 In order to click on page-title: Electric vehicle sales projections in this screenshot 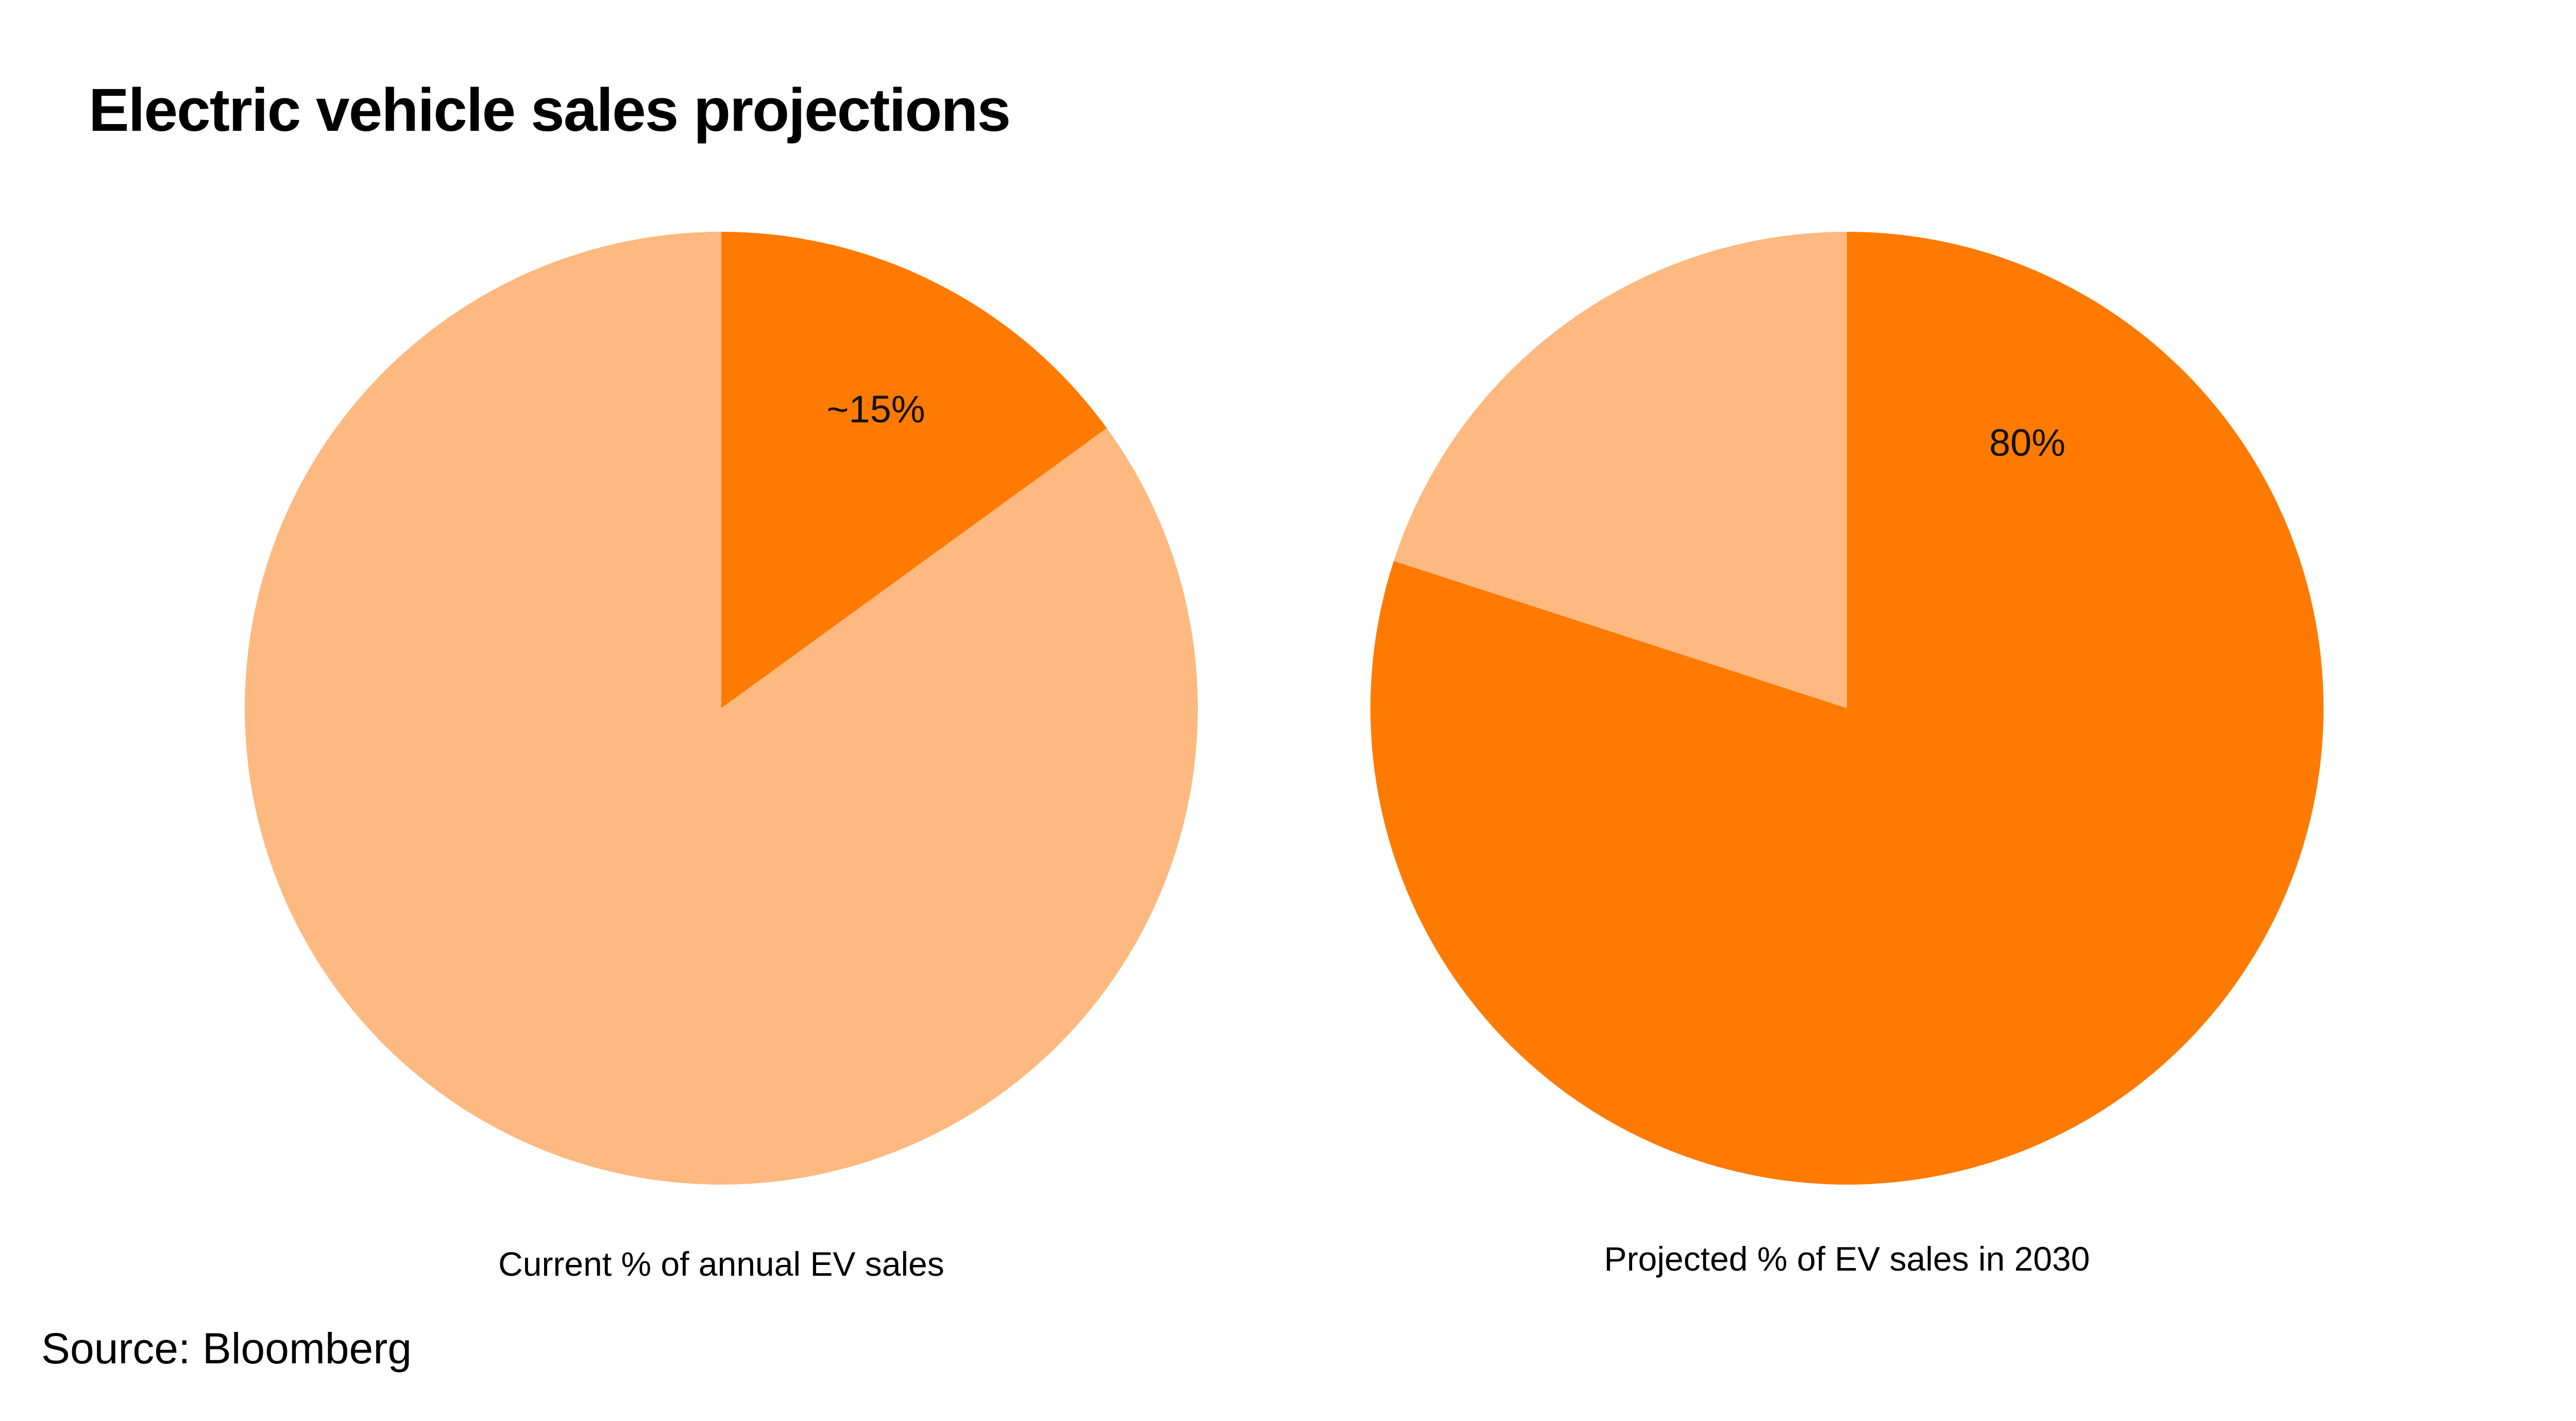, I will do `click(550, 110)`.